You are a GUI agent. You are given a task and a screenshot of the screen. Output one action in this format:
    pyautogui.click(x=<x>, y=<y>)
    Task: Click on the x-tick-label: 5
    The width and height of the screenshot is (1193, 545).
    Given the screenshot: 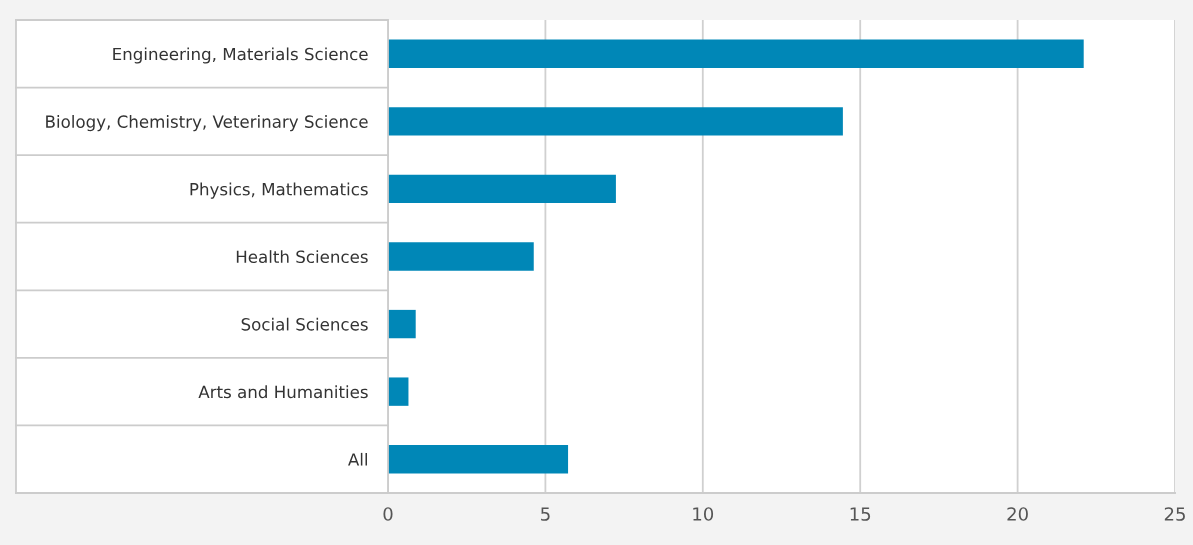 What is the action you would take?
    pyautogui.click(x=545, y=514)
    